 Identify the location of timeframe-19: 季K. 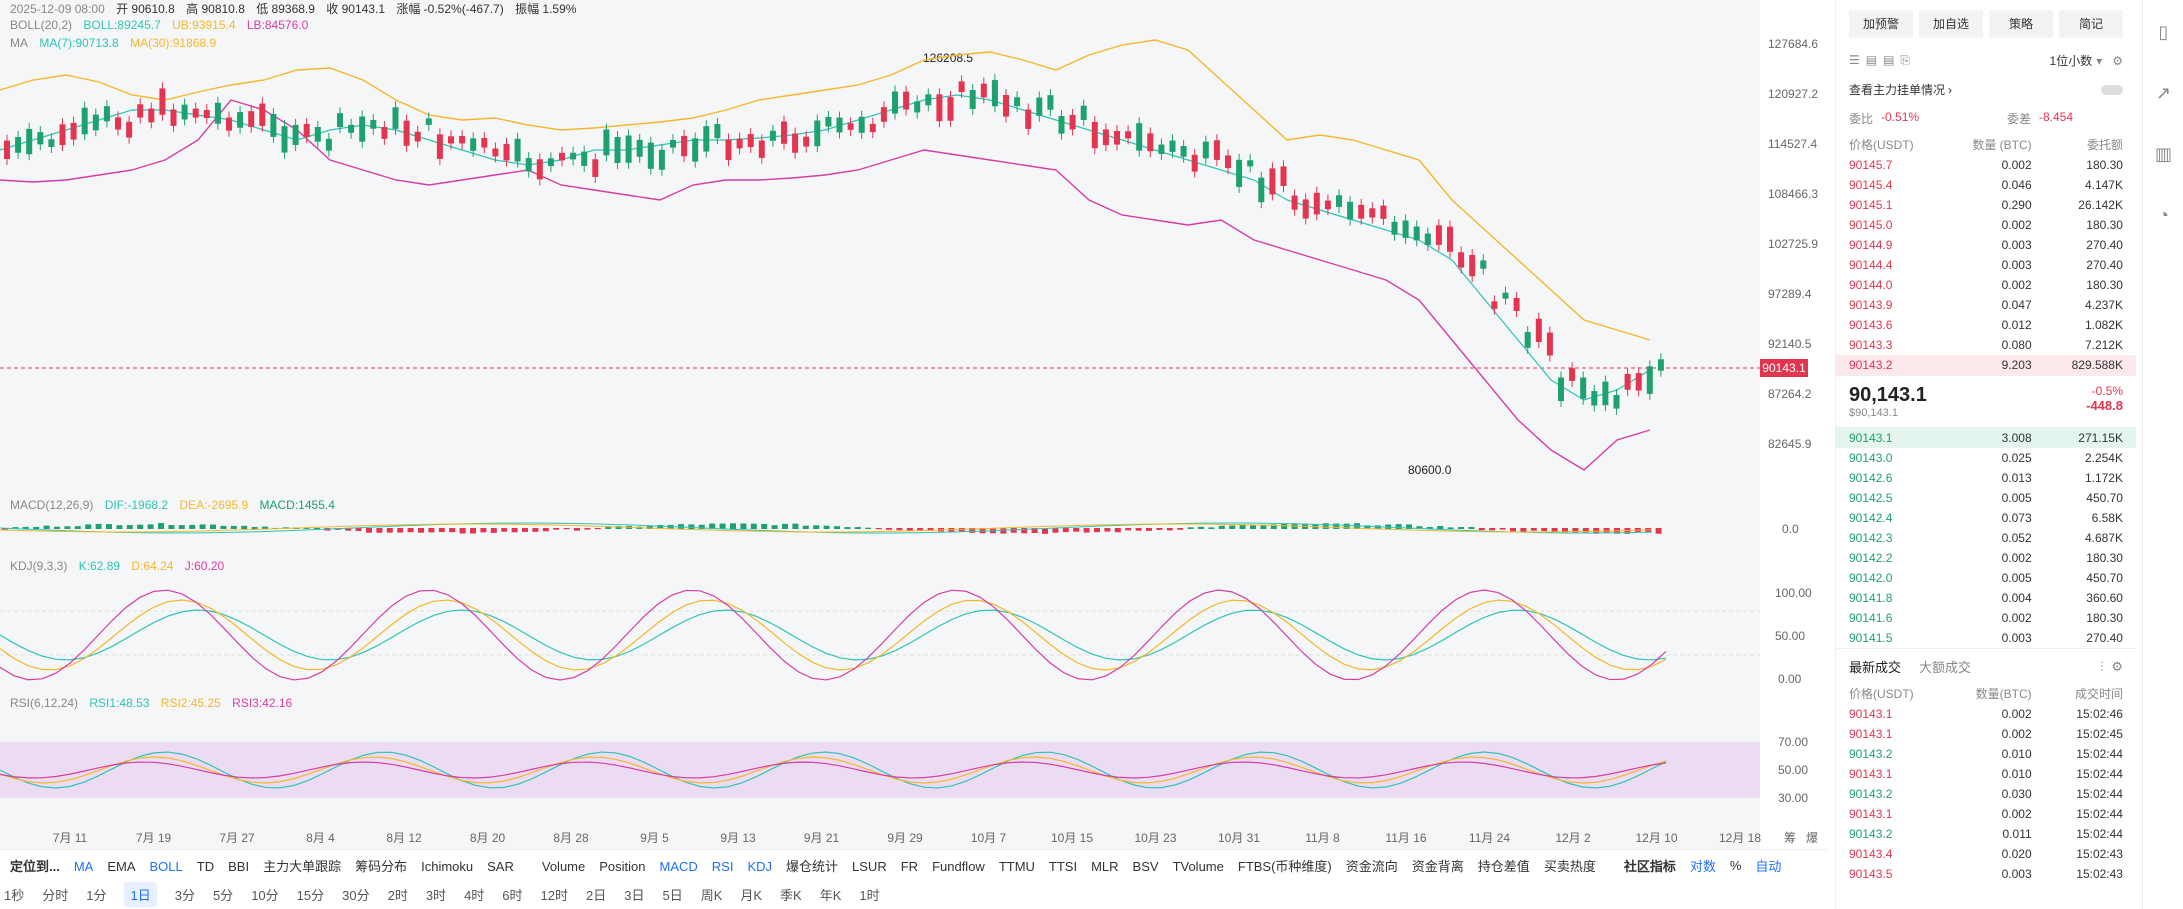
(791, 895).